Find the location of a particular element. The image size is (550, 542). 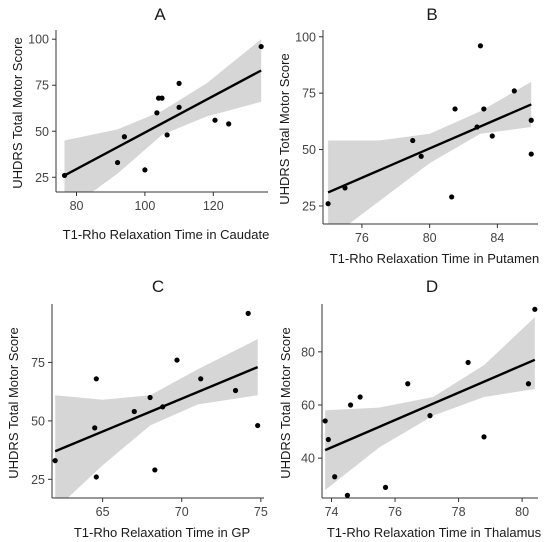

x-tick-label: 100 is located at coordinates (144, 206).